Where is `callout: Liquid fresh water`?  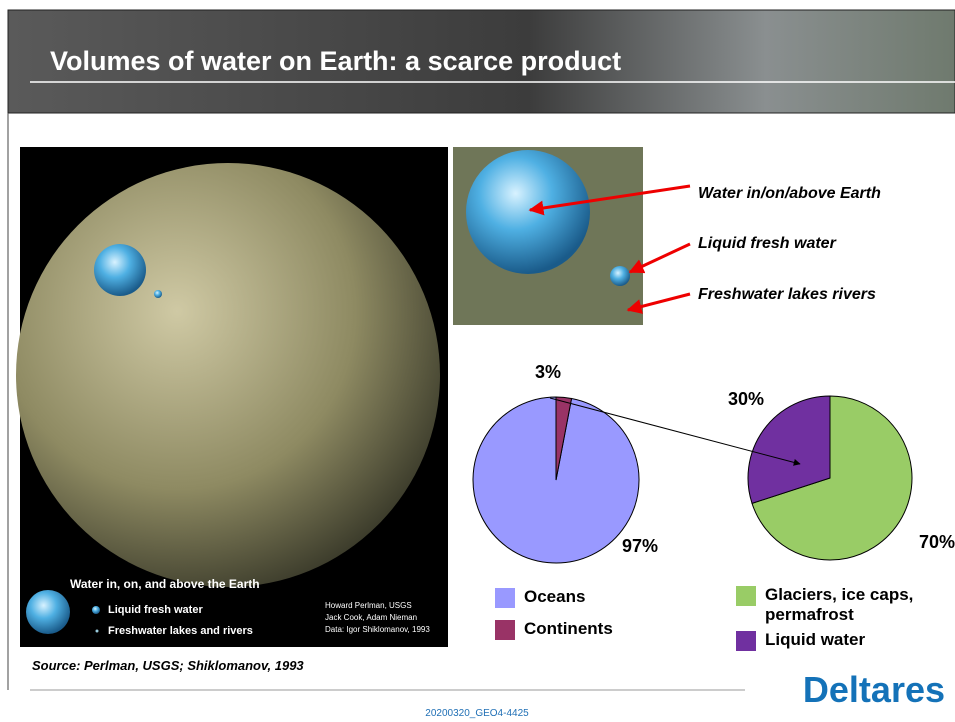 callout: Liquid fresh water is located at coordinates (767, 243).